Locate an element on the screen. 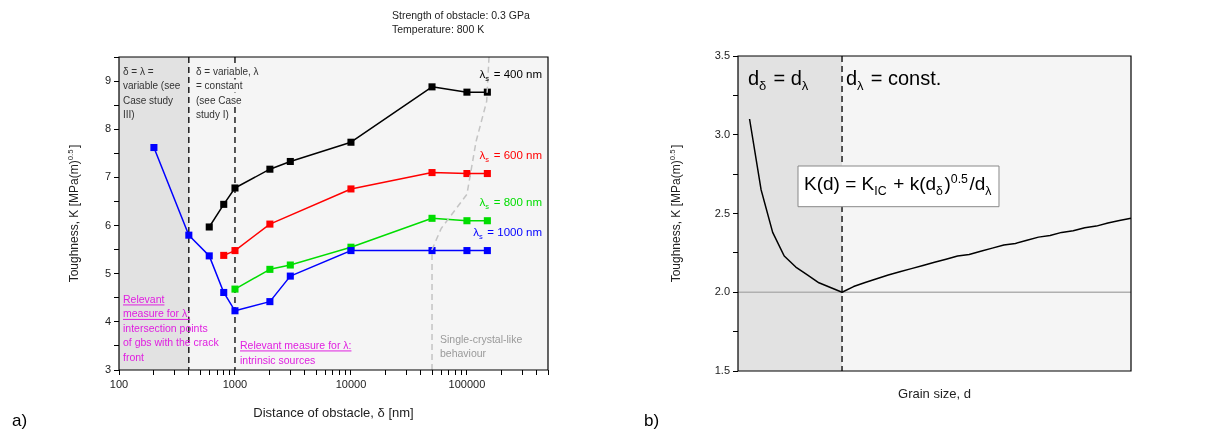 The width and height of the screenshot is (1212, 444). y-tick-label: 5 is located at coordinates (107, 272).